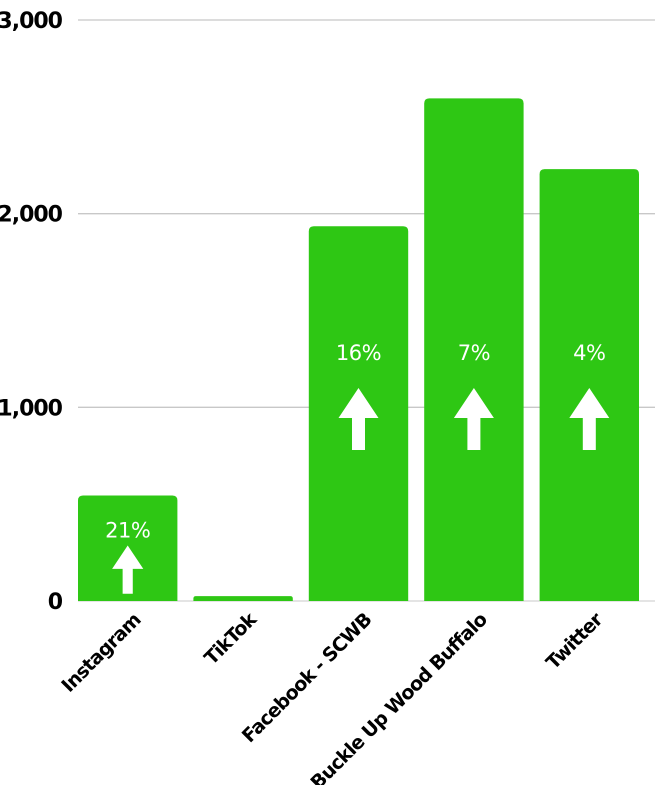 This screenshot has height=785, width=655. I want to click on y-tick-label-1000: 1,000, so click(31, 408).